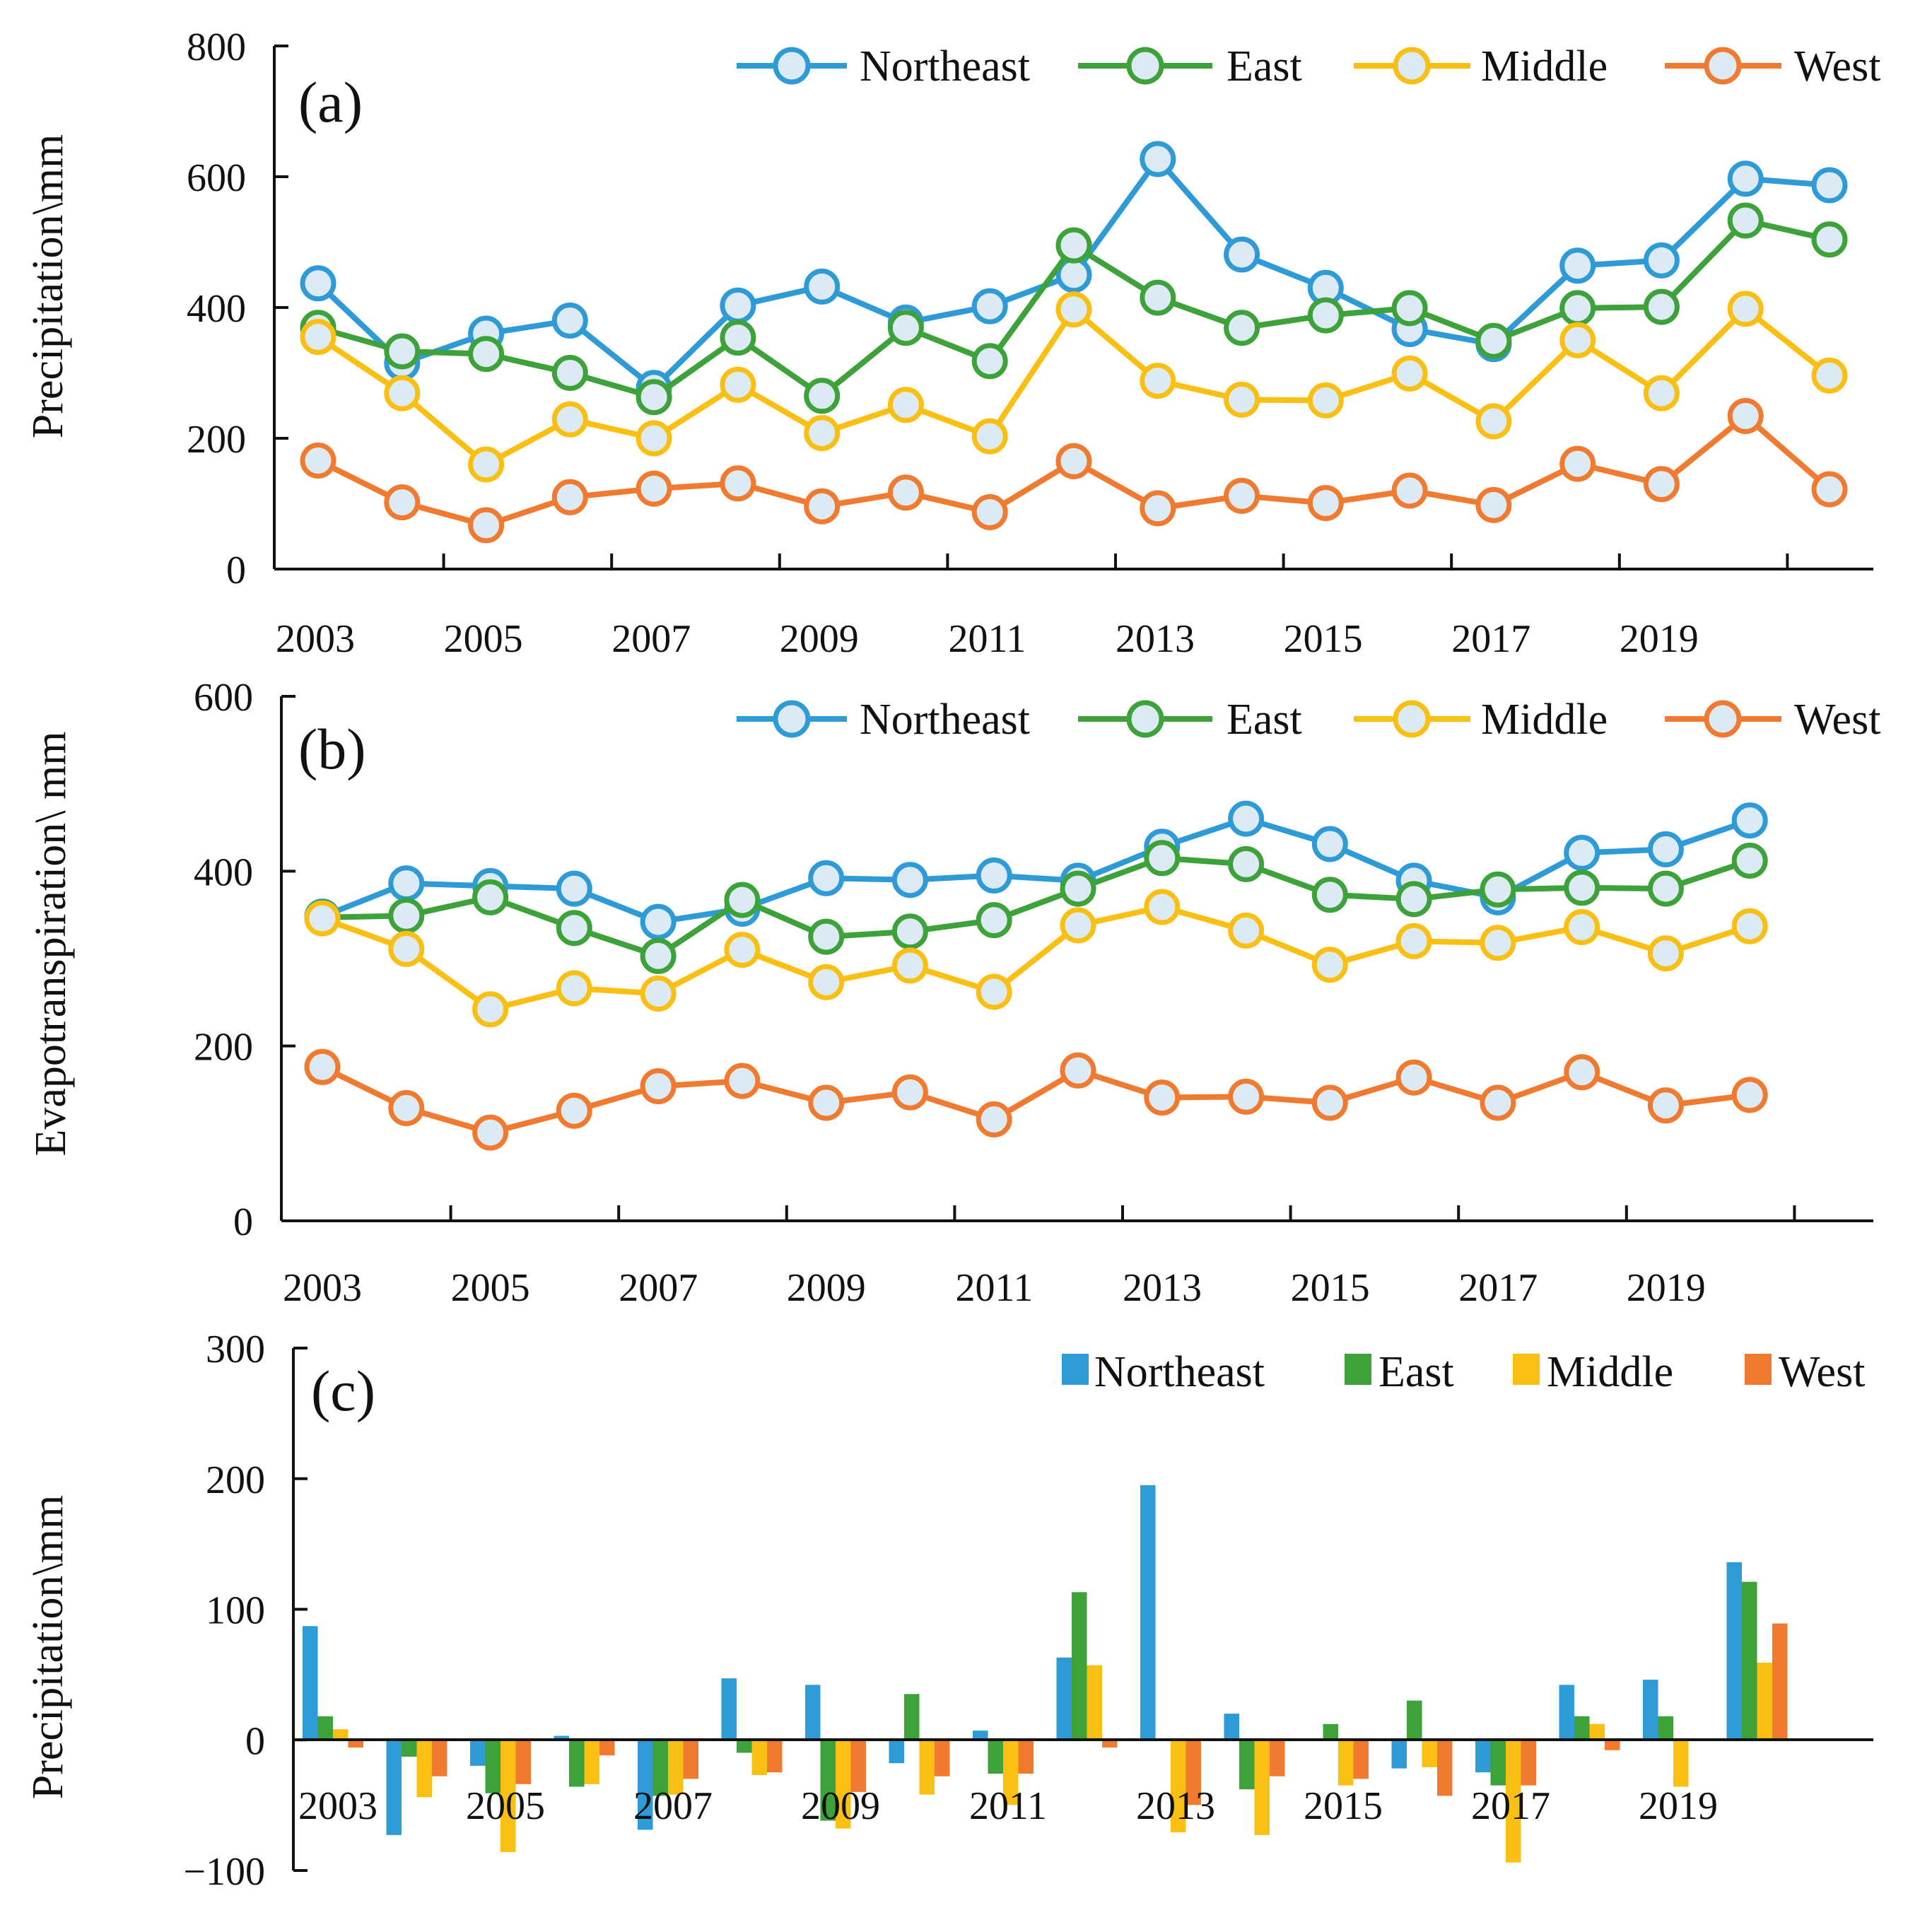  What do you see at coordinates (651, 639) in the screenshot?
I see `panel-a-x-tick-label: 2007` at bounding box center [651, 639].